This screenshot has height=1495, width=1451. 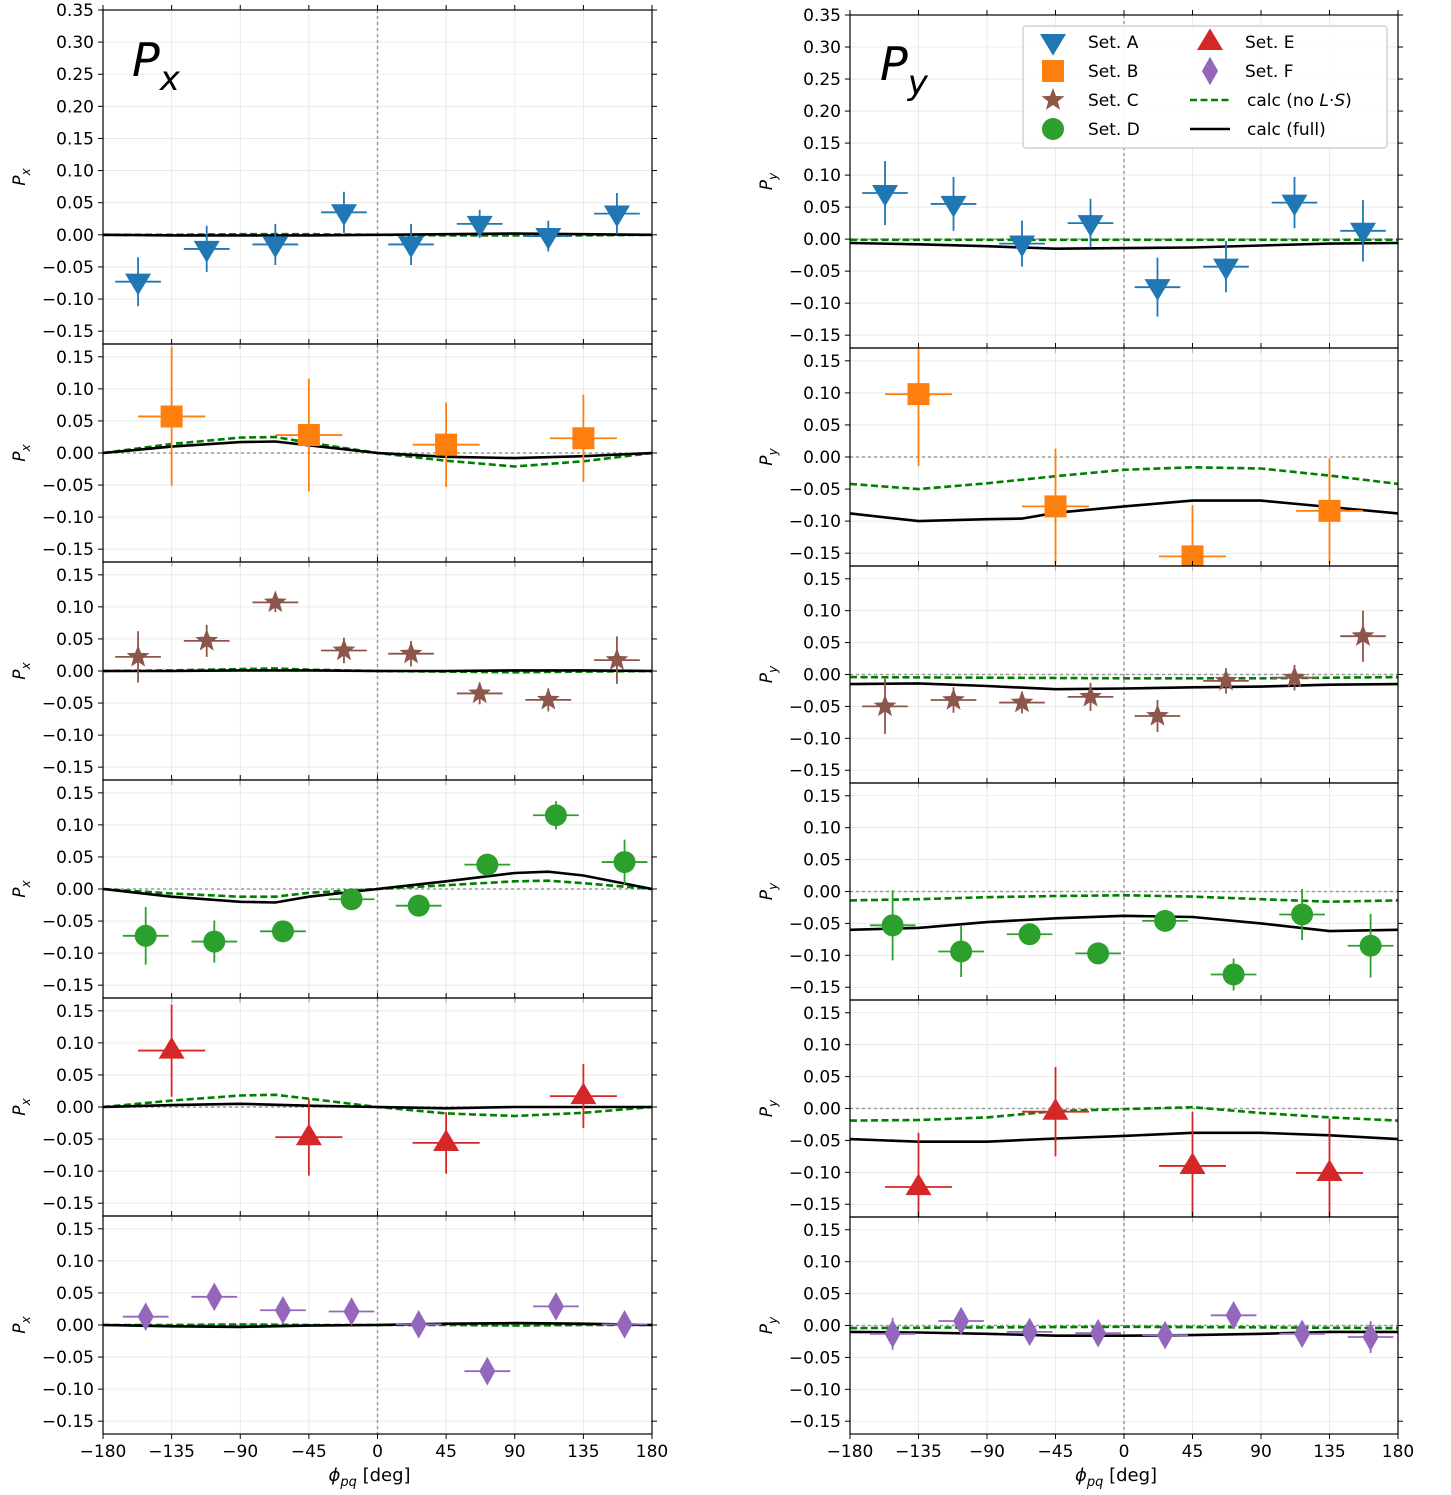 What do you see at coordinates (170, 79) in the screenshot?
I see `panel-big-label-sub: x` at bounding box center [170, 79].